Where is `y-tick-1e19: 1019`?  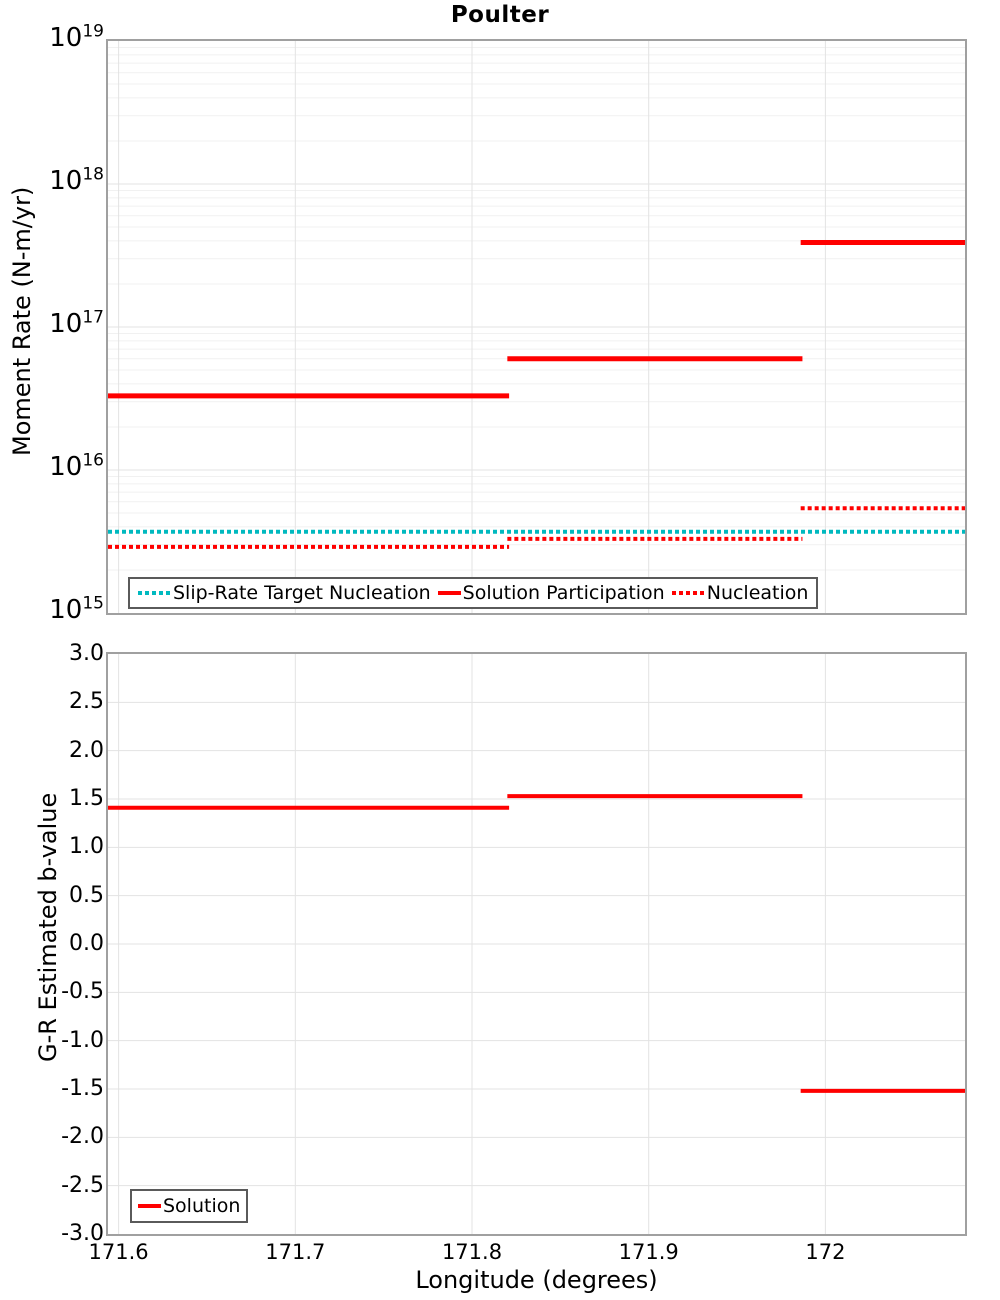
y-tick-1e19: 1019 is located at coordinates (76, 37).